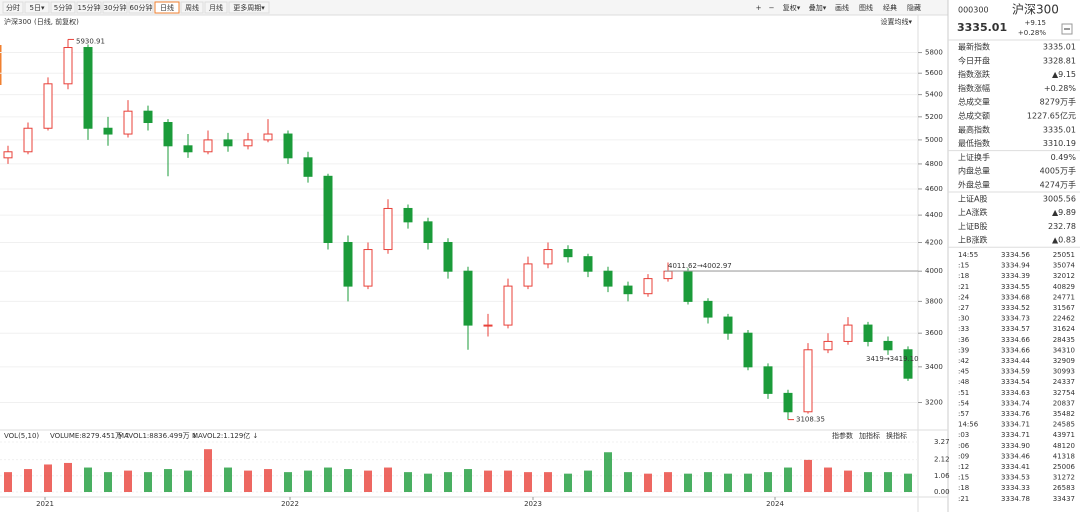 This screenshot has height=512, width=1080. I want to click on tab-label: 分时, so click(13, 7).